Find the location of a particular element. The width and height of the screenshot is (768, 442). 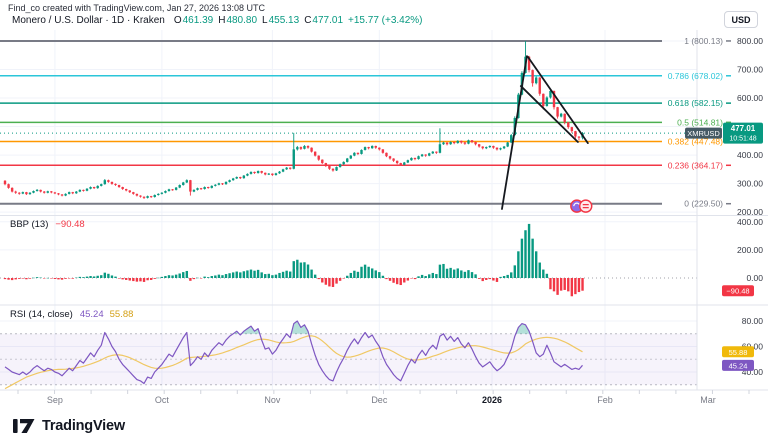

rsi-band is located at coordinates (348, 359).